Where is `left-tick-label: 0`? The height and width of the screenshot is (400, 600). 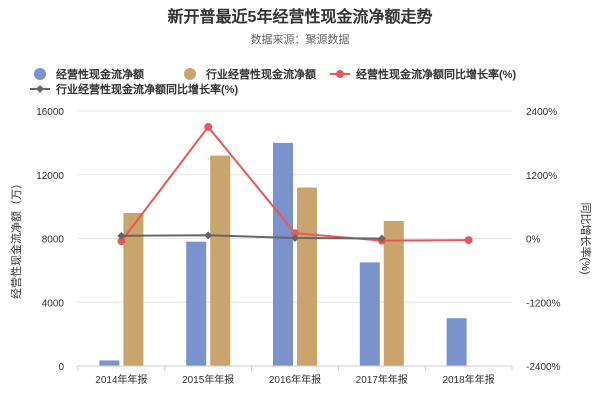
left-tick-label: 0 is located at coordinates (61, 367).